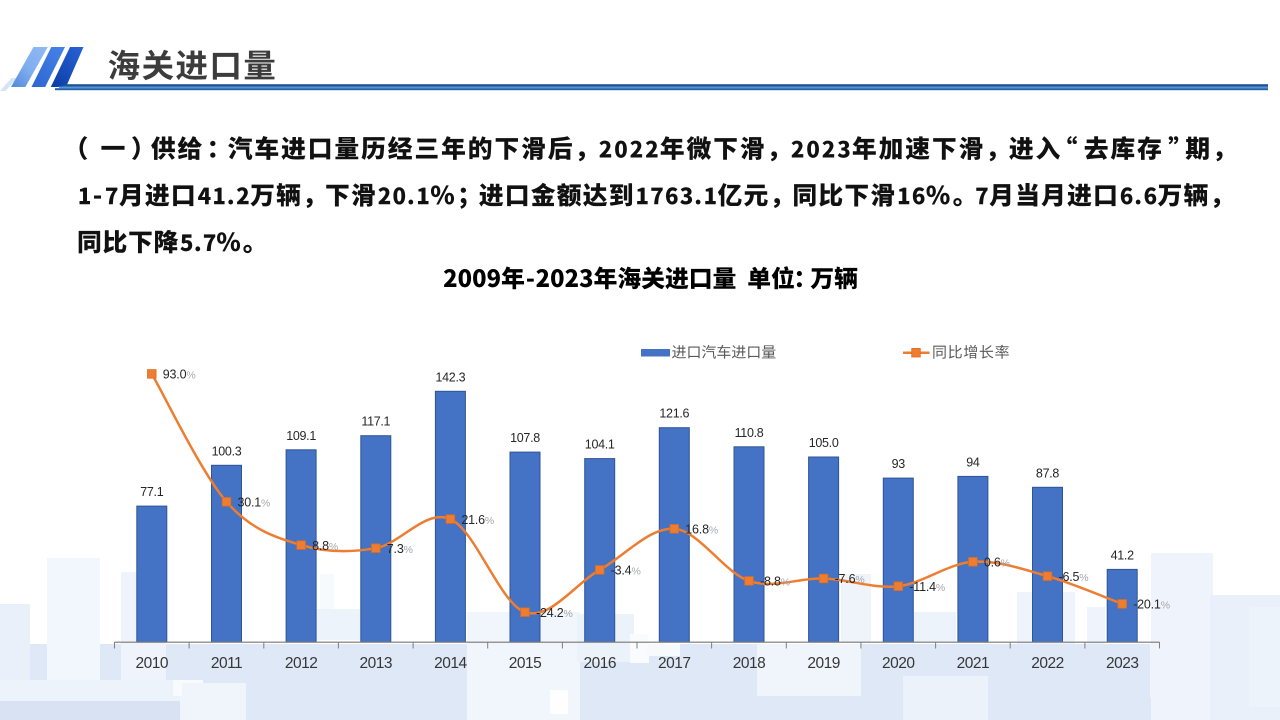 The width and height of the screenshot is (1280, 720). I want to click on svg-text: 93, so click(899, 464).